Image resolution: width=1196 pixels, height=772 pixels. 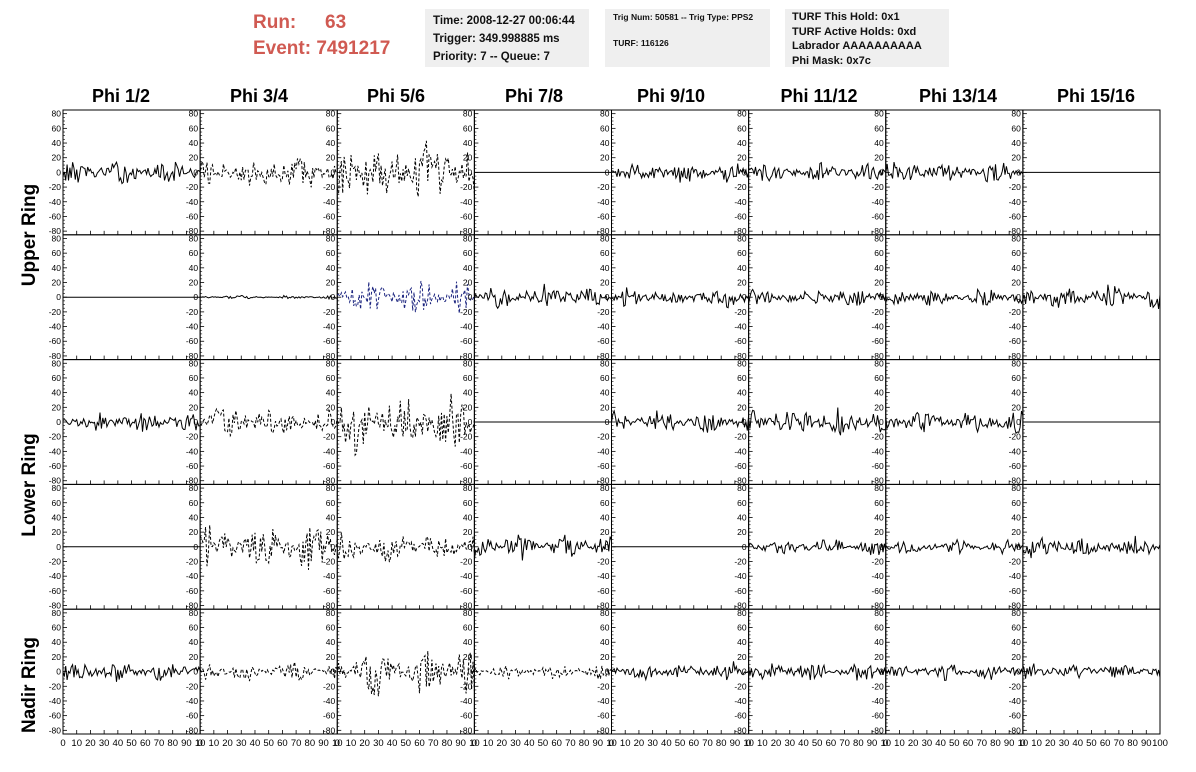 I want to click on panel-frame-r1-c5, so click(x=817, y=297).